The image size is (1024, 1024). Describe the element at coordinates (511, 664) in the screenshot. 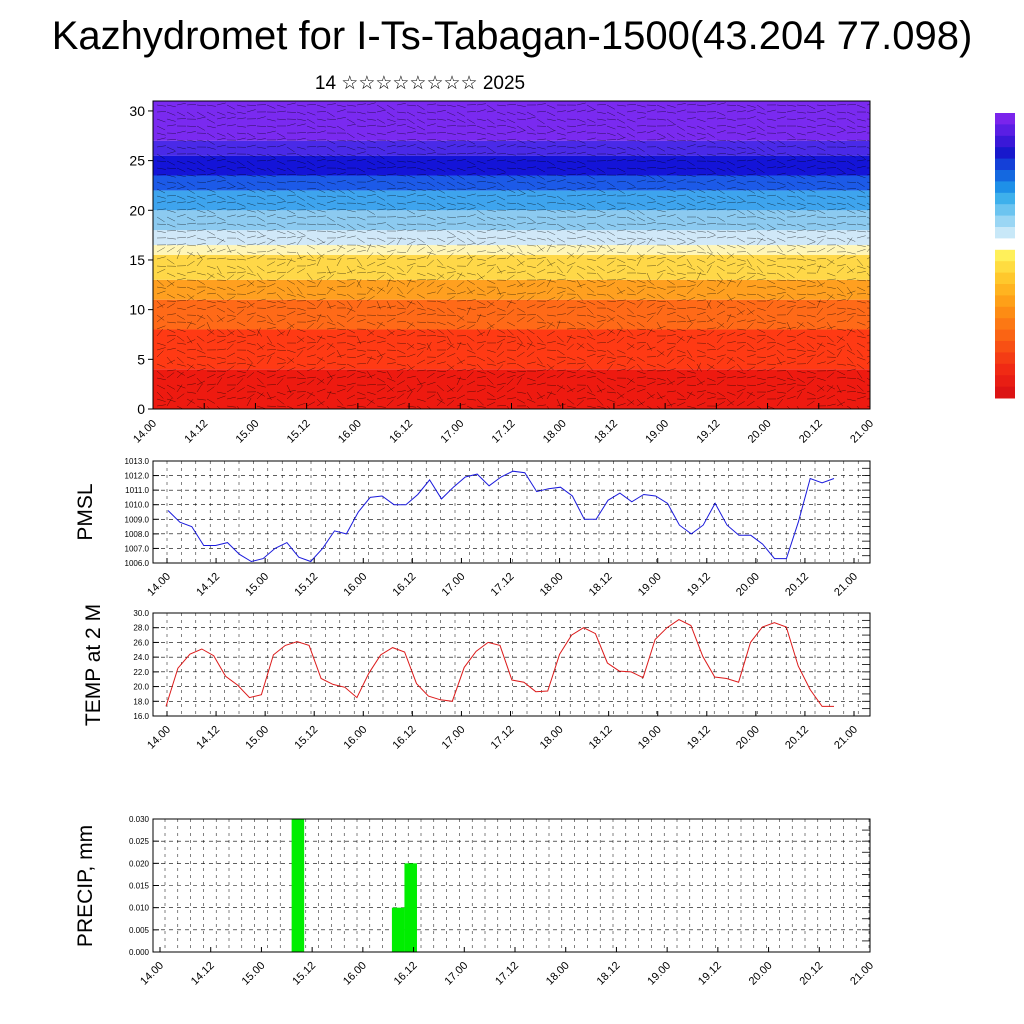

I see `temp-grid` at that location.